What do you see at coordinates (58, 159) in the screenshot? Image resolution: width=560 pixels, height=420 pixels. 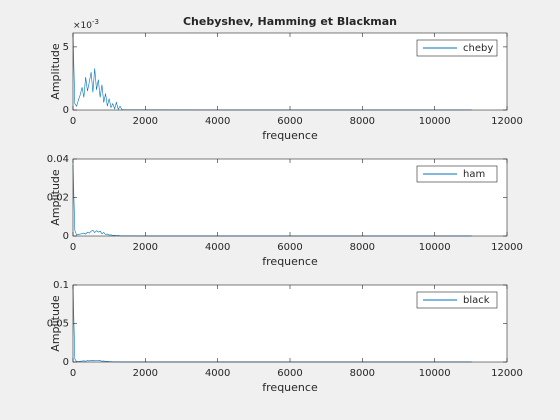 I see `y-tick-label: 0.04` at bounding box center [58, 159].